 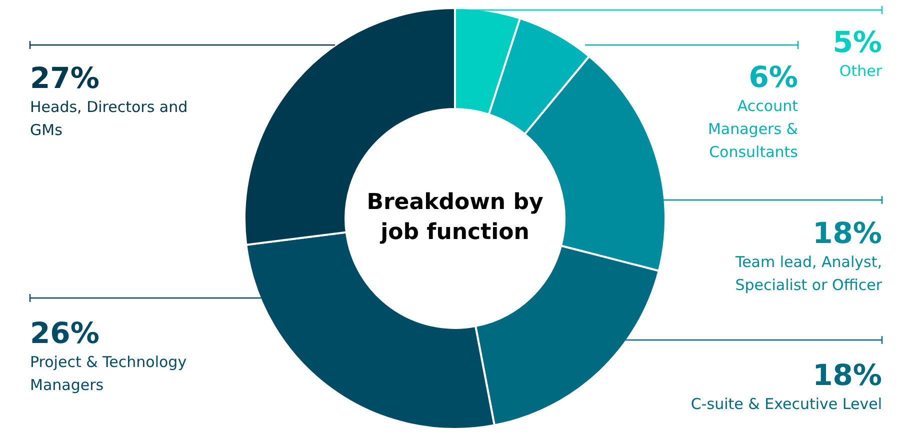 I want to click on slice-label: Account Managers & Consultants, so click(x=753, y=129).